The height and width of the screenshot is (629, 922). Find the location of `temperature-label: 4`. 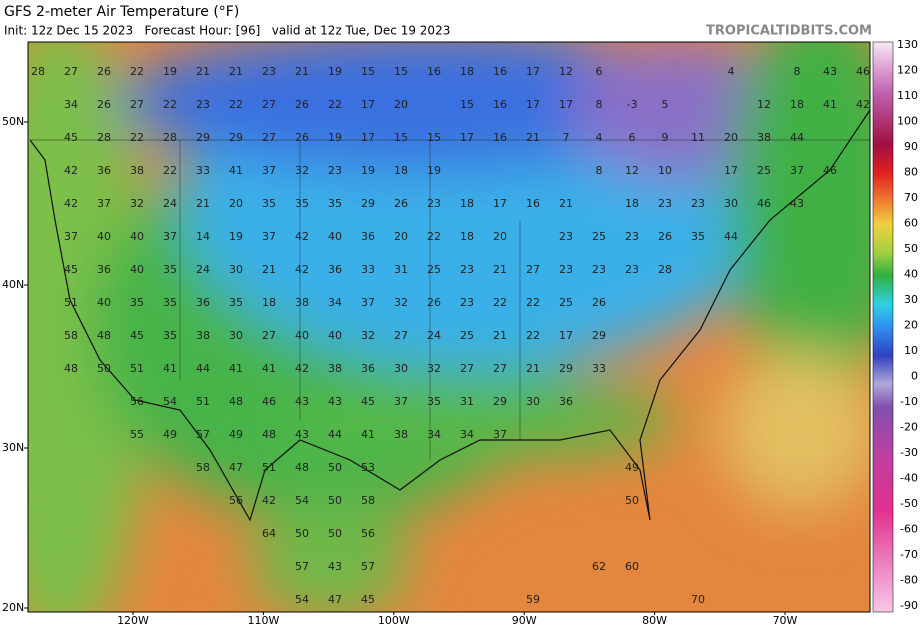

temperature-label: 4 is located at coordinates (731, 71).